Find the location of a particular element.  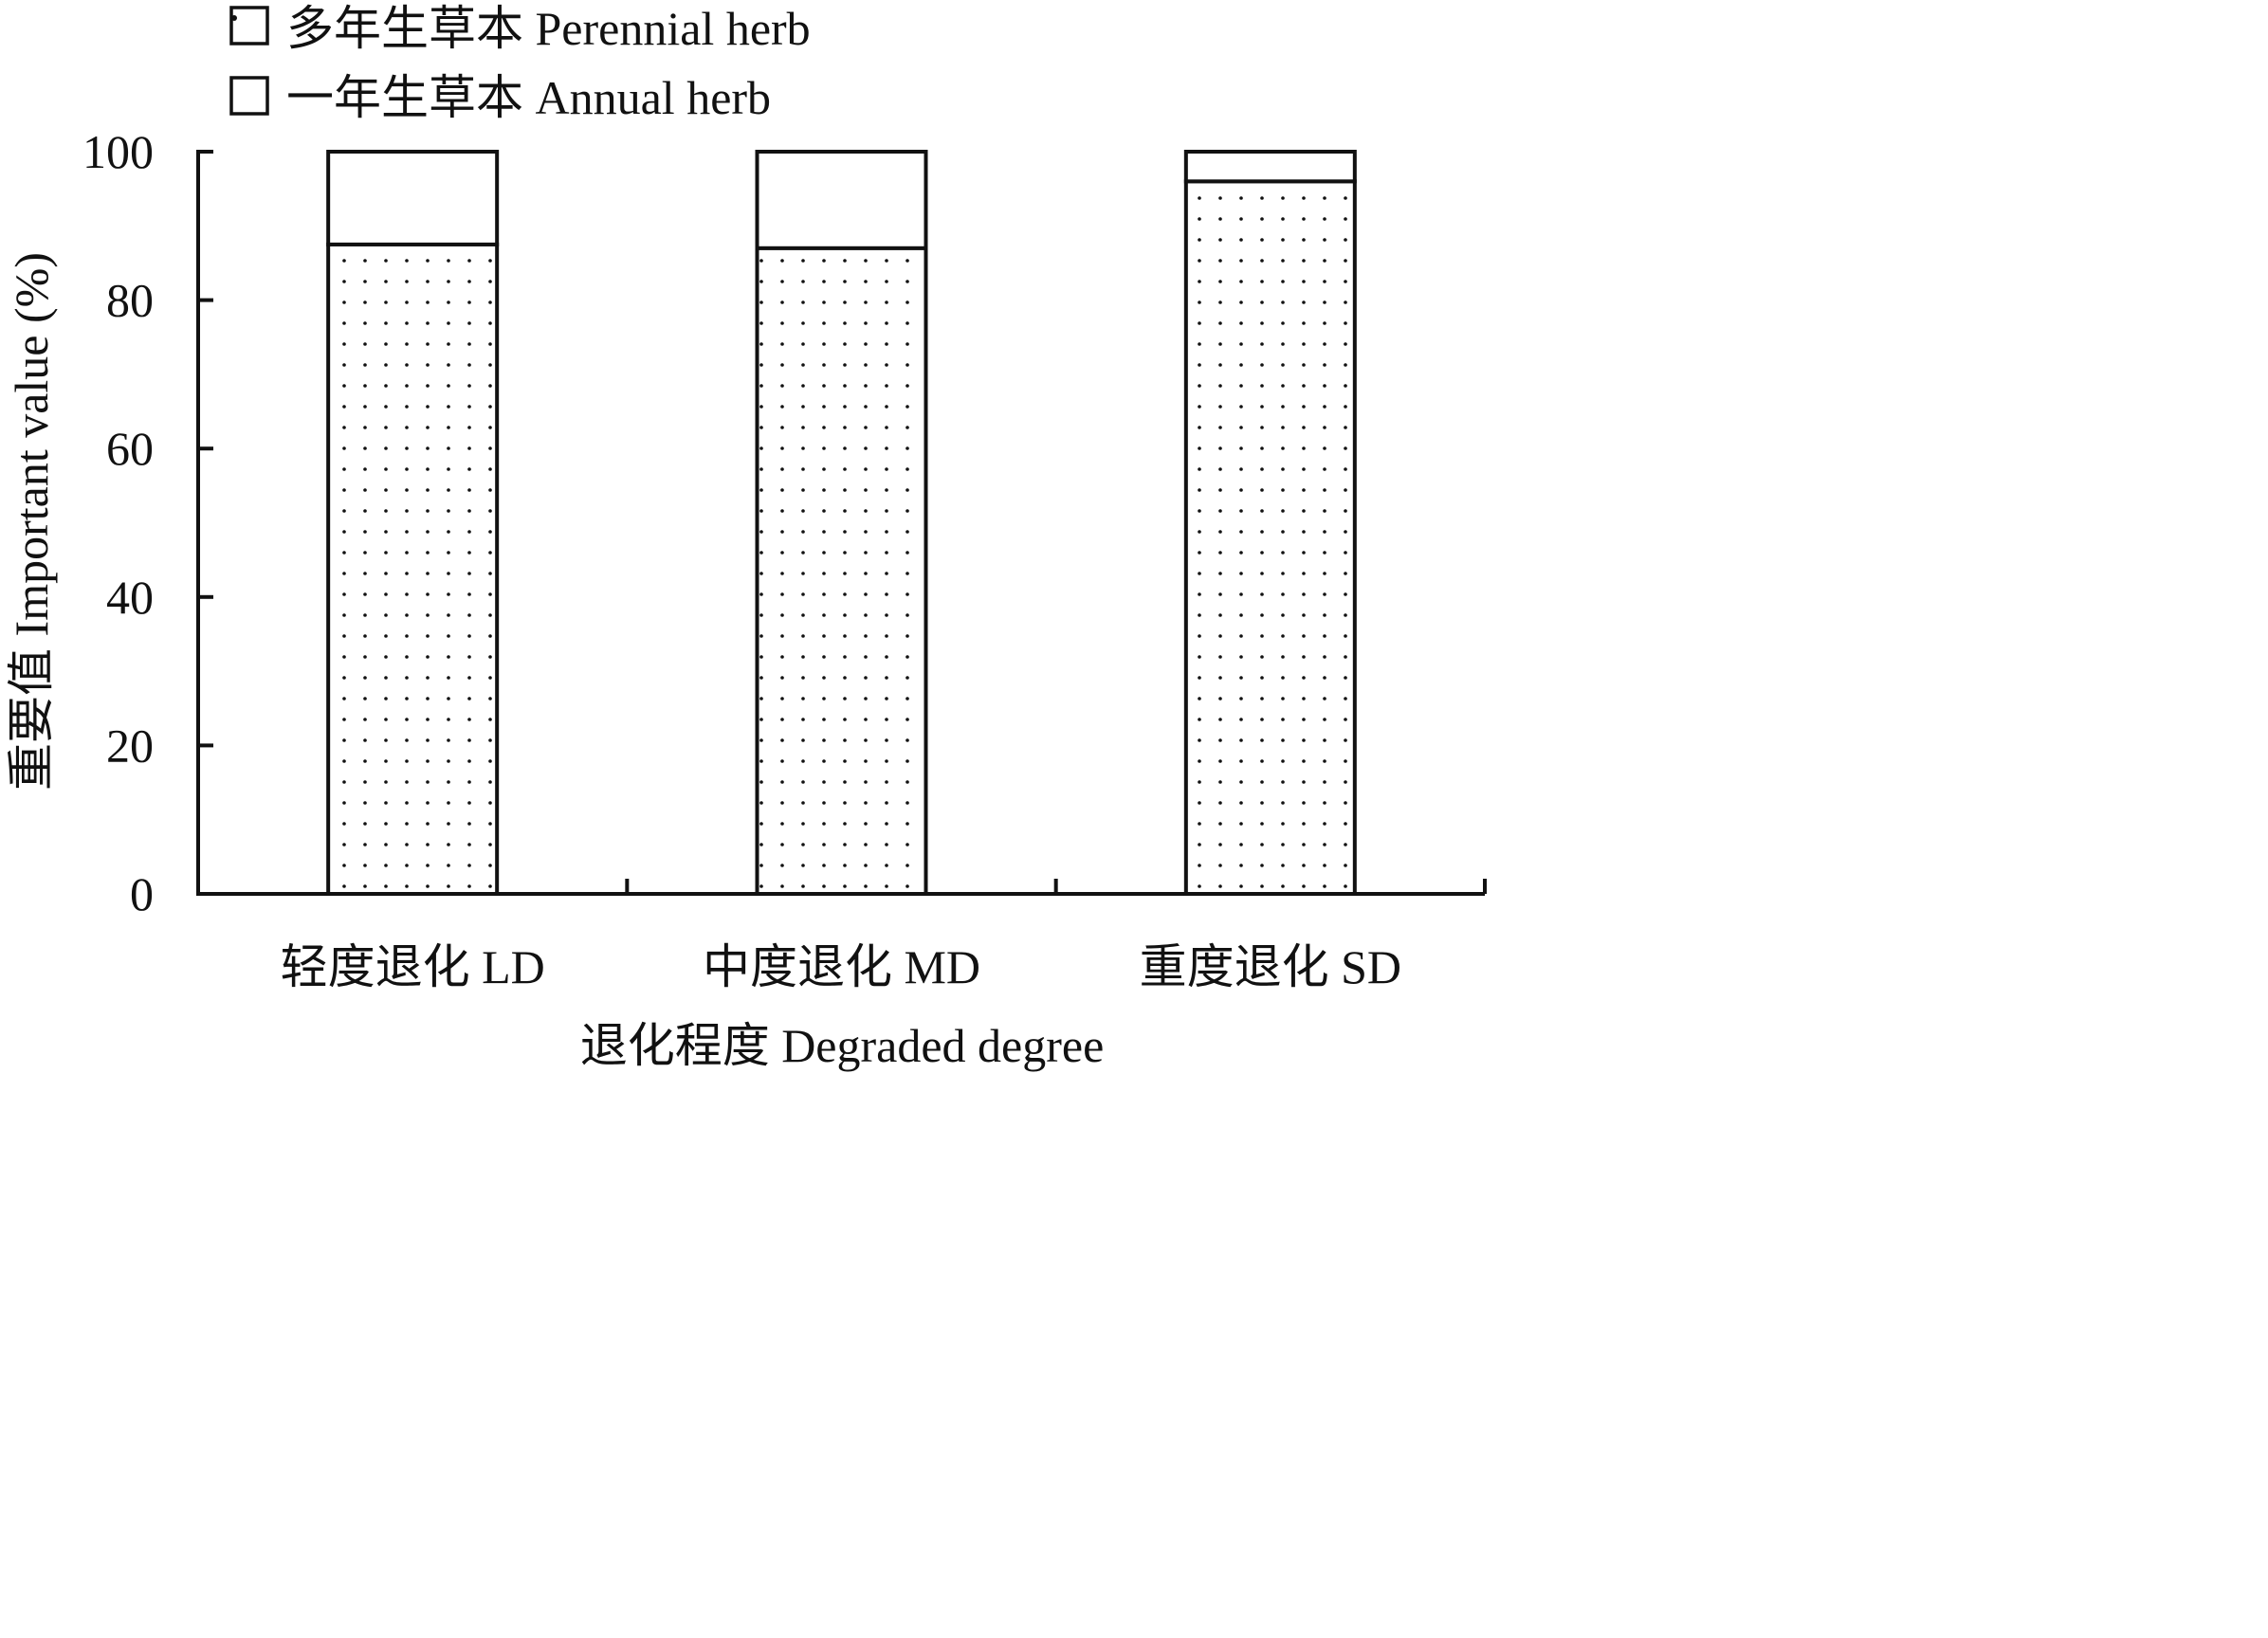

y-tick-label: 80 is located at coordinates (130, 300).